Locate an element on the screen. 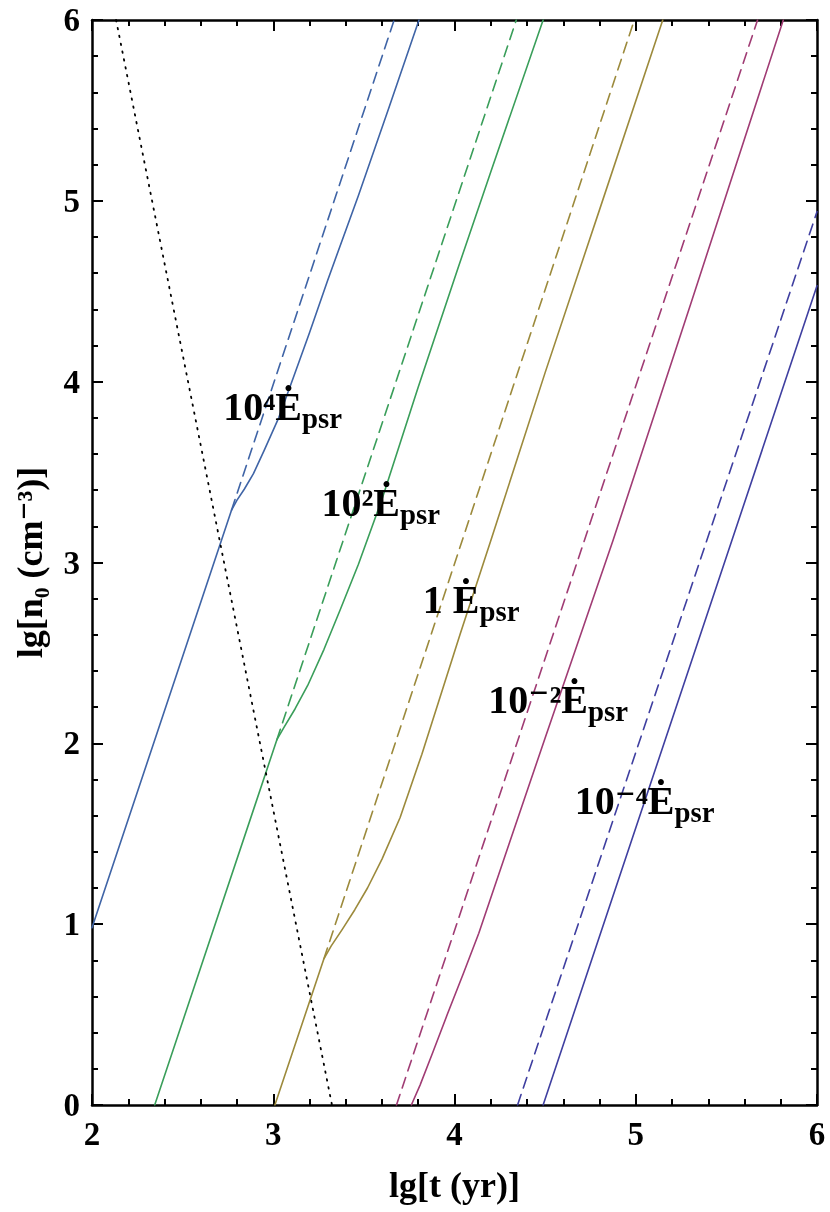 This screenshot has width=830, height=1212. y-tick-label: 5 is located at coordinates (71, 200).